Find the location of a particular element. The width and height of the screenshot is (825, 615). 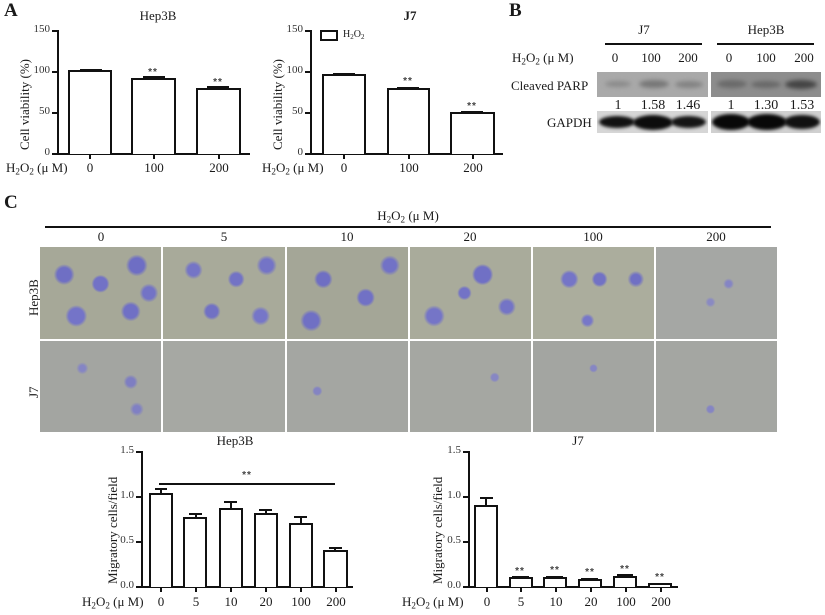

x-tick-label: 10 is located at coordinates (231, 601).